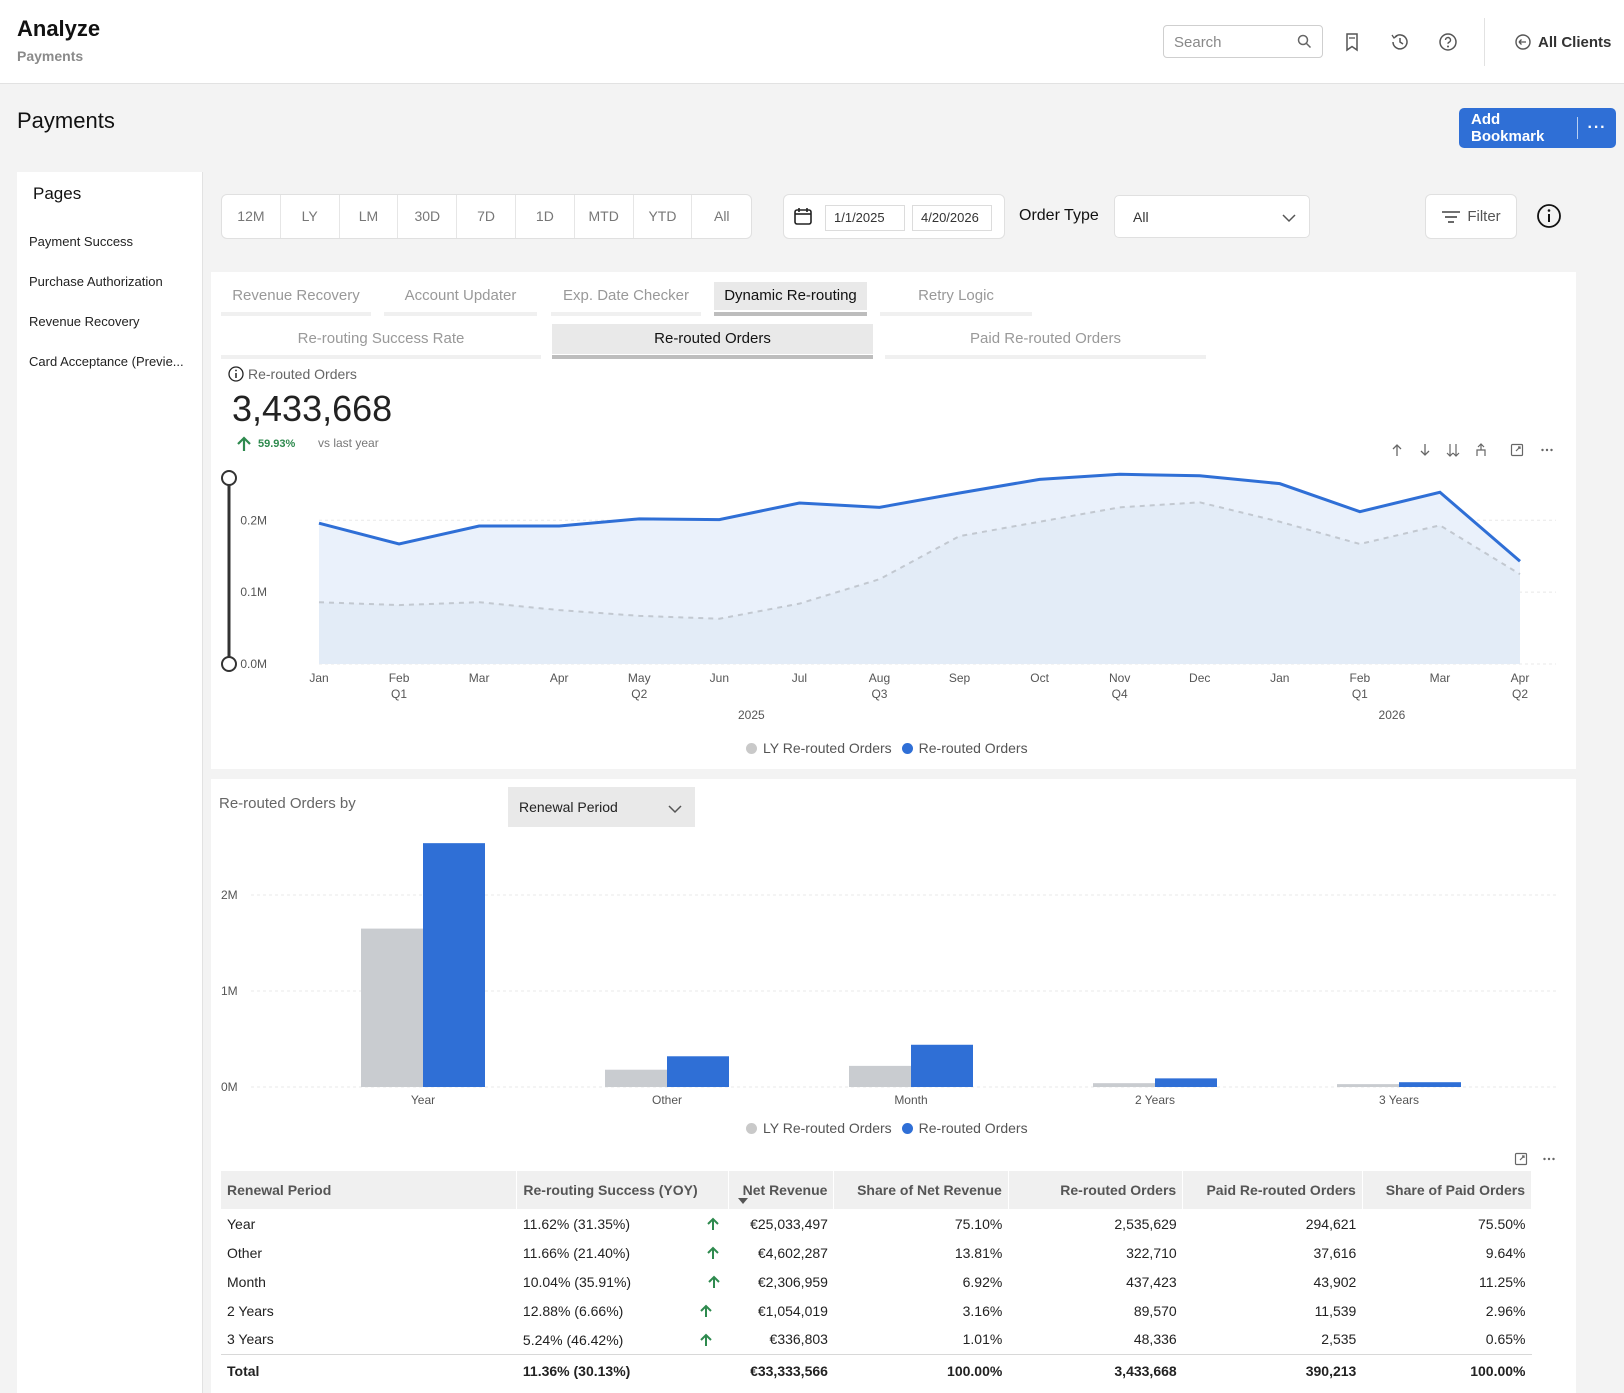 This screenshot has height=1393, width=1624. What do you see at coordinates (698, 1071) in the screenshot?
I see `bar-current-other` at bounding box center [698, 1071].